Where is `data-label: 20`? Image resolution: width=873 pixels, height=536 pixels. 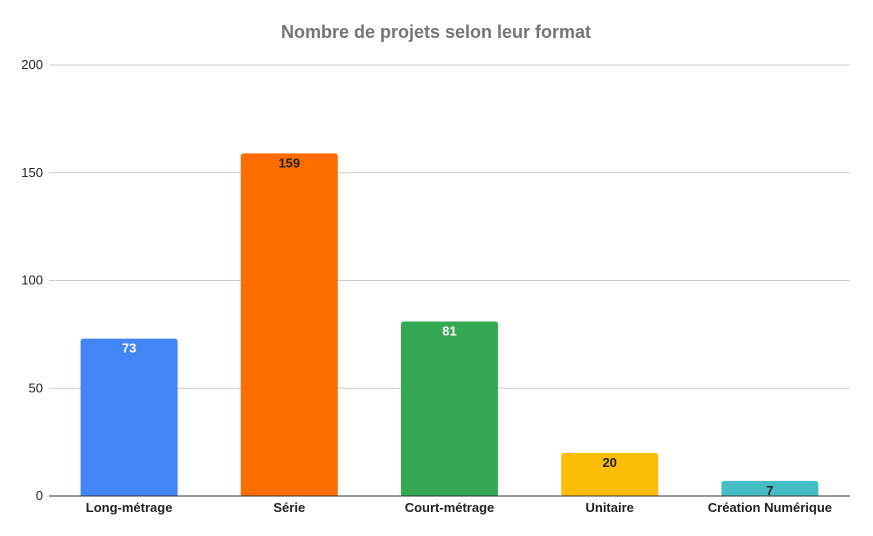 data-label: 20 is located at coordinates (609, 462).